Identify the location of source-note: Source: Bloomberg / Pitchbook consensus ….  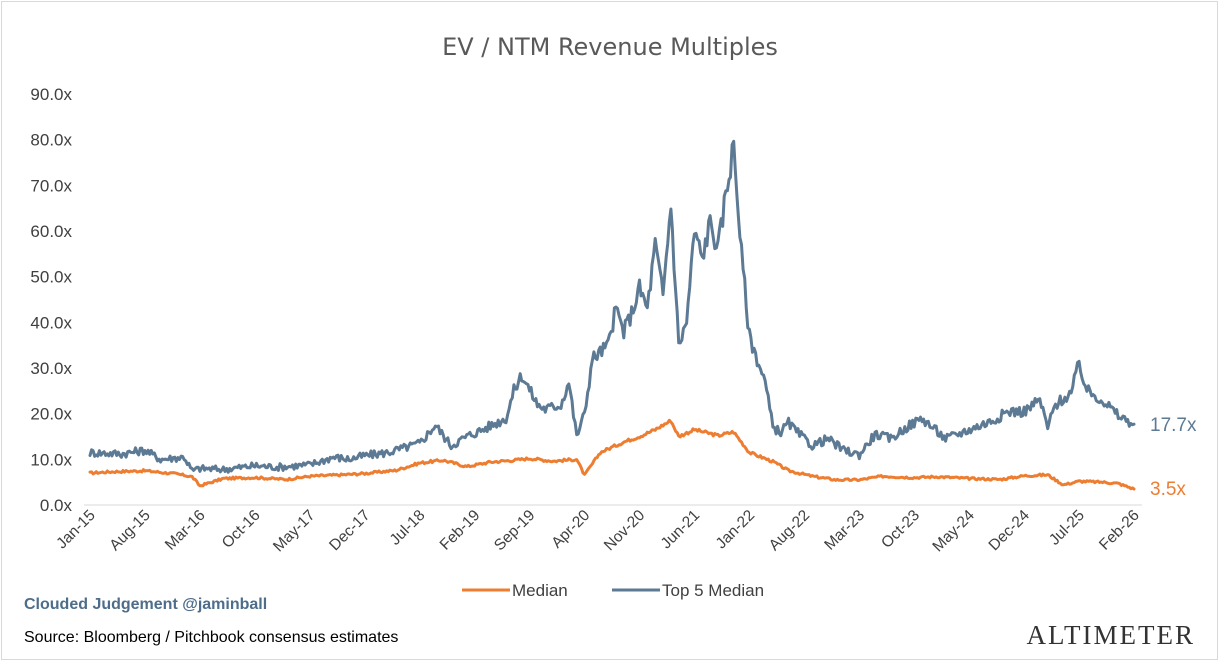
(211, 637).